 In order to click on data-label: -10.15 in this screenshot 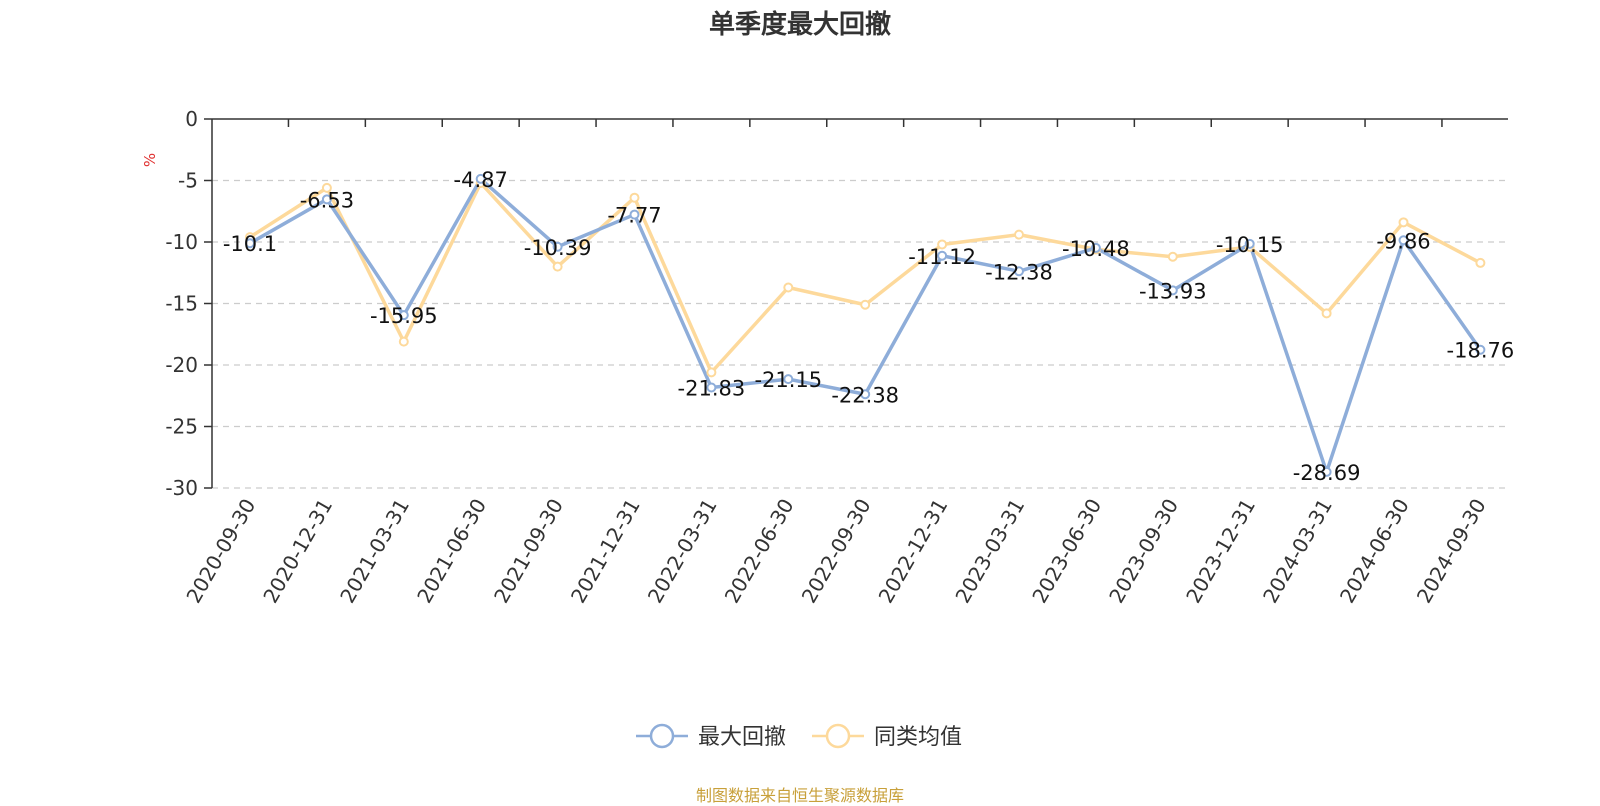, I will do `click(1250, 245)`.